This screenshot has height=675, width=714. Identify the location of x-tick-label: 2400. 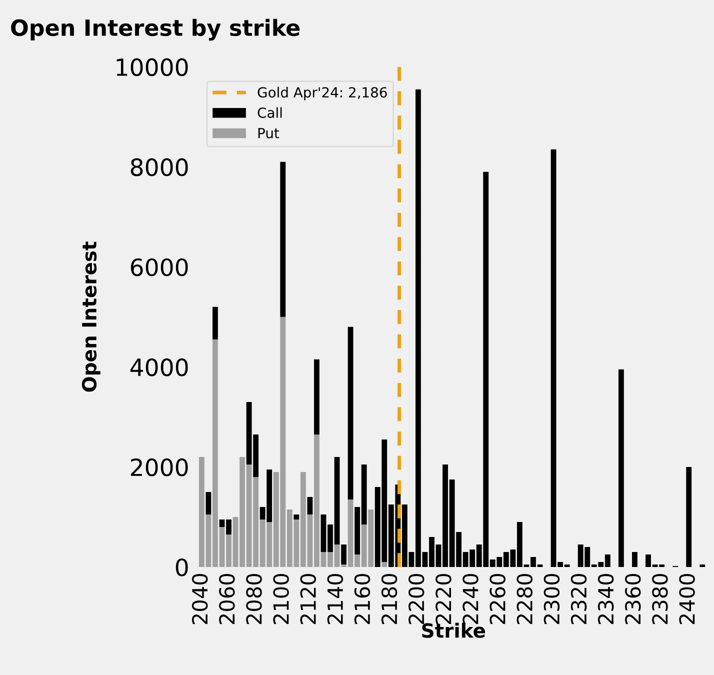
(687, 599).